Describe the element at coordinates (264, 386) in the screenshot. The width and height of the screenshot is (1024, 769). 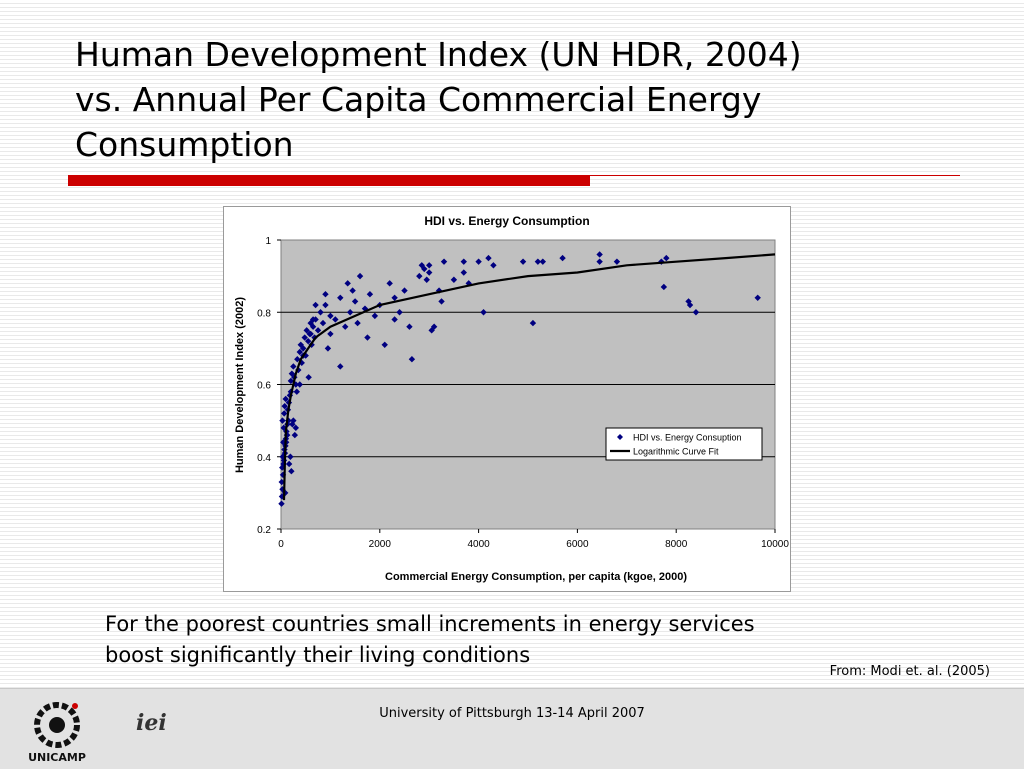
I see `y-tick-label: 0.6` at that location.